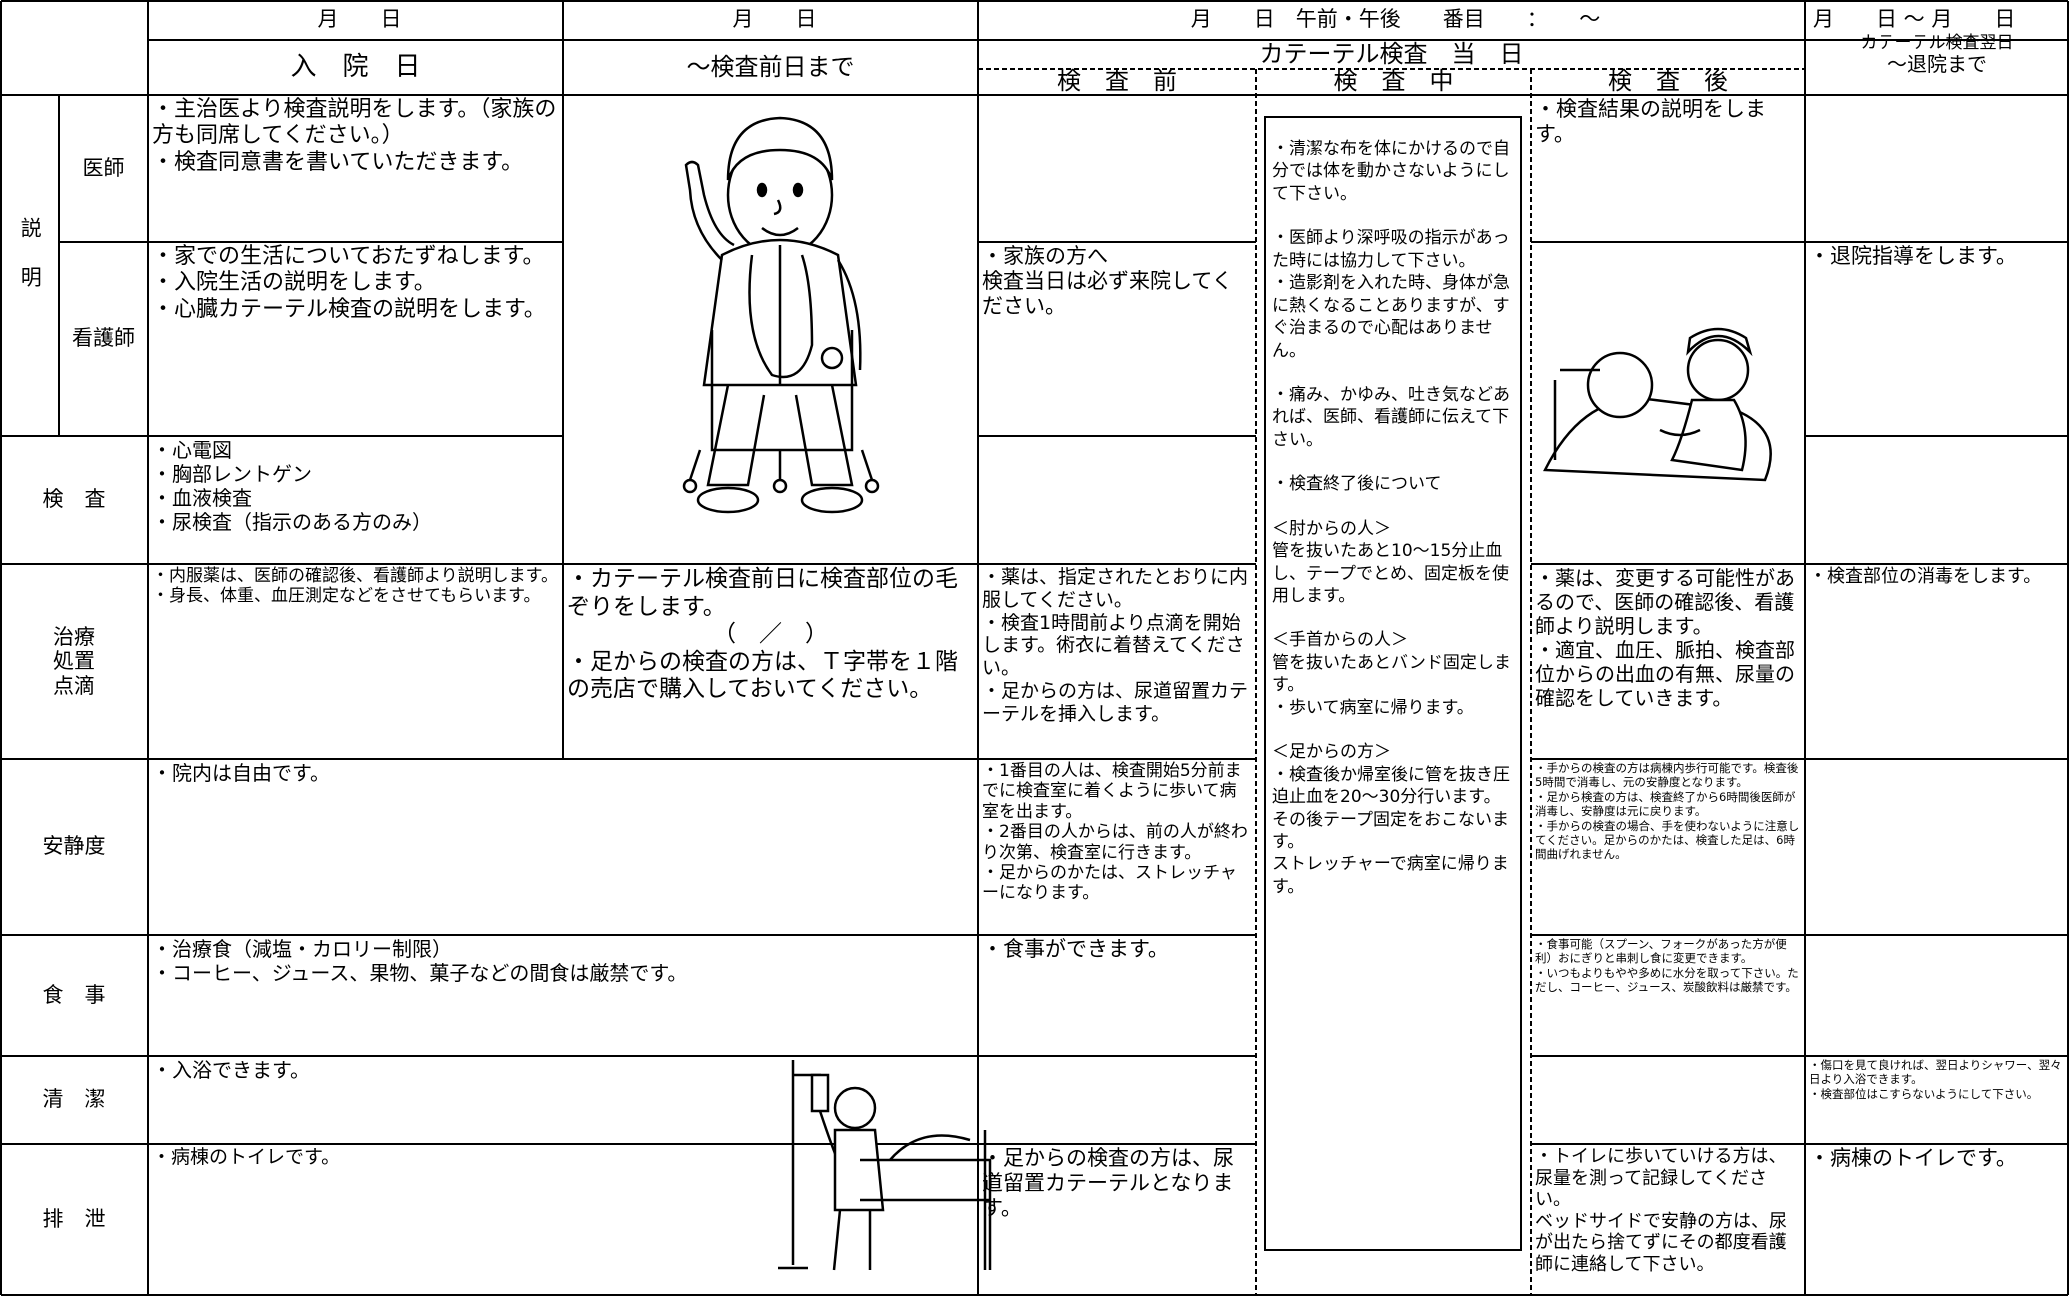 This screenshot has height=1296, width=2069. Describe the element at coordinates (359, 19) in the screenshot. I see `text-line: 月 日` at that location.